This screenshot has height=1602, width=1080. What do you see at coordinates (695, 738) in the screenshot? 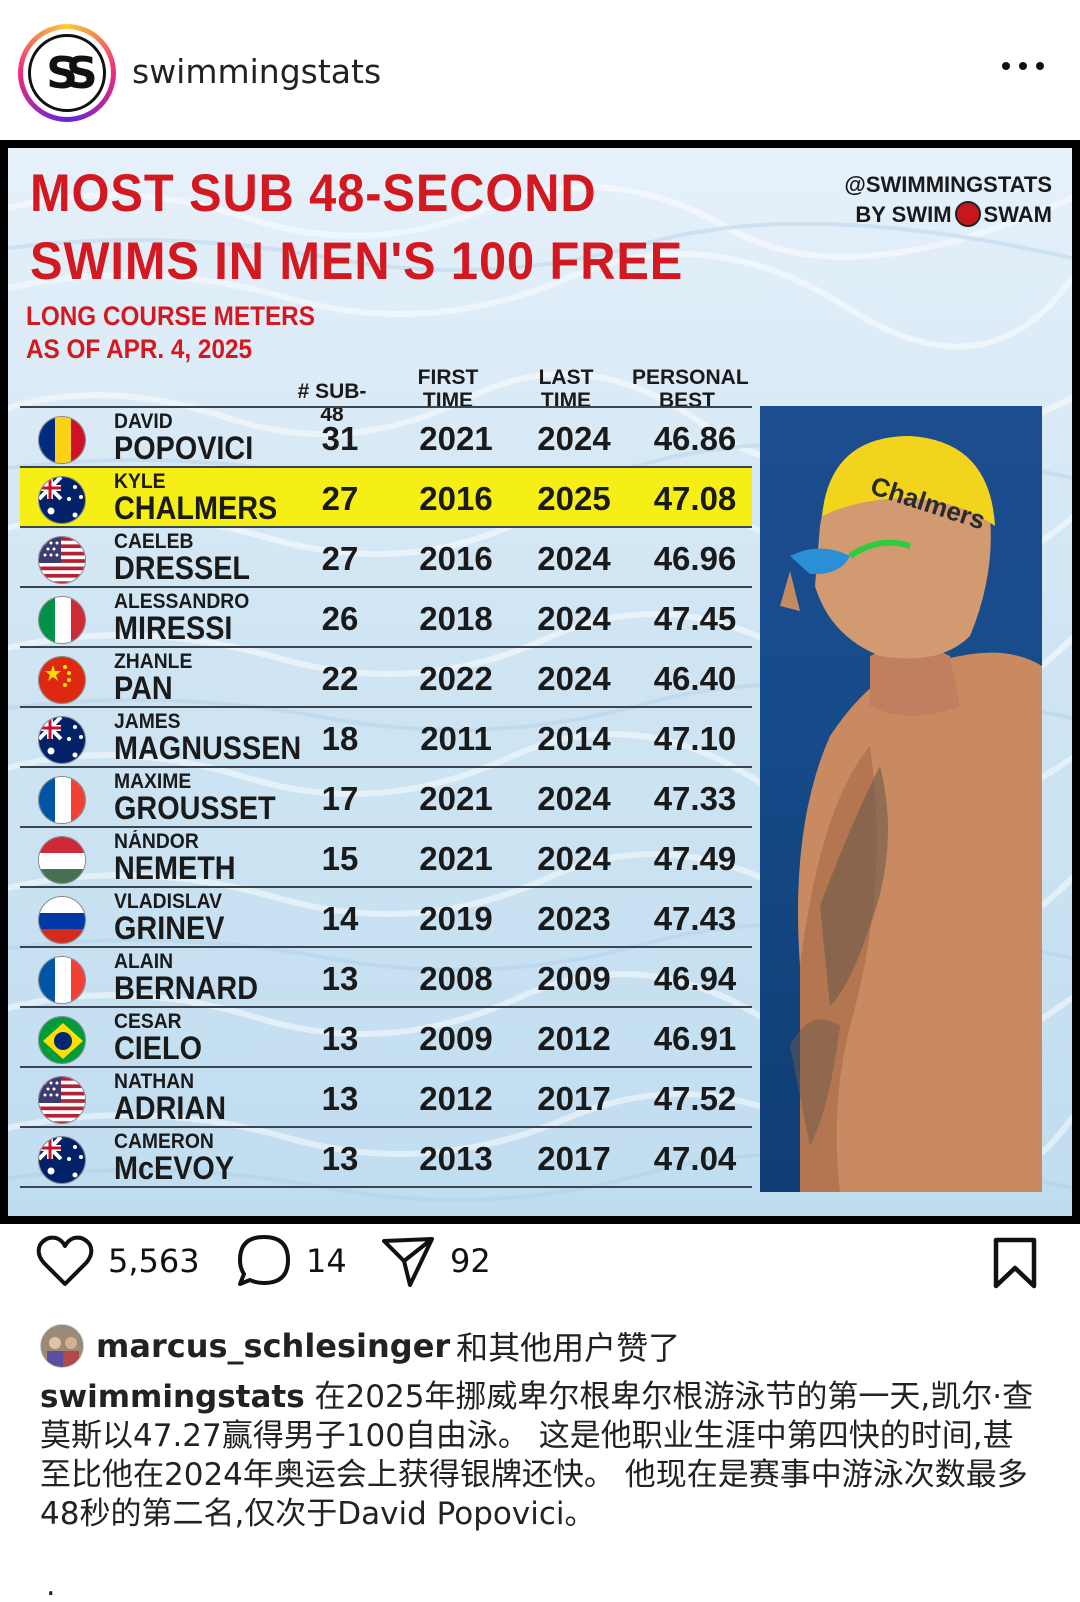
I see `personal-best: 47.10` at bounding box center [695, 738].